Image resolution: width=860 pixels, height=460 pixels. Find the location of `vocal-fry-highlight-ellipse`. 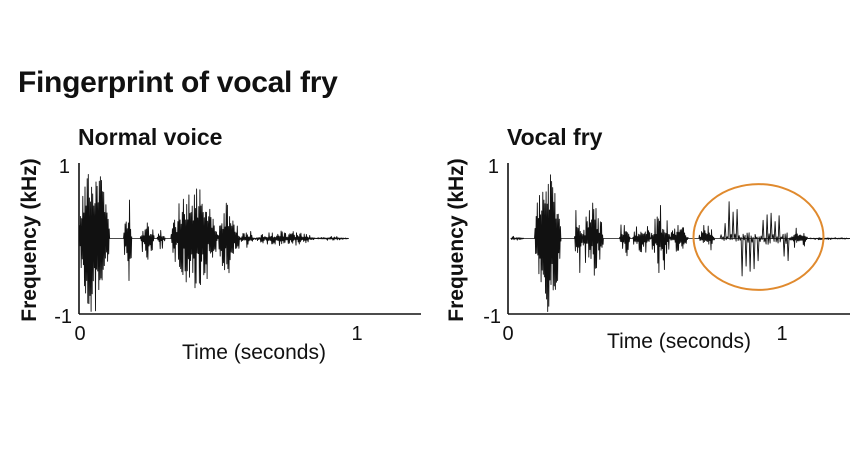

vocal-fry-highlight-ellipse is located at coordinates (758, 237).